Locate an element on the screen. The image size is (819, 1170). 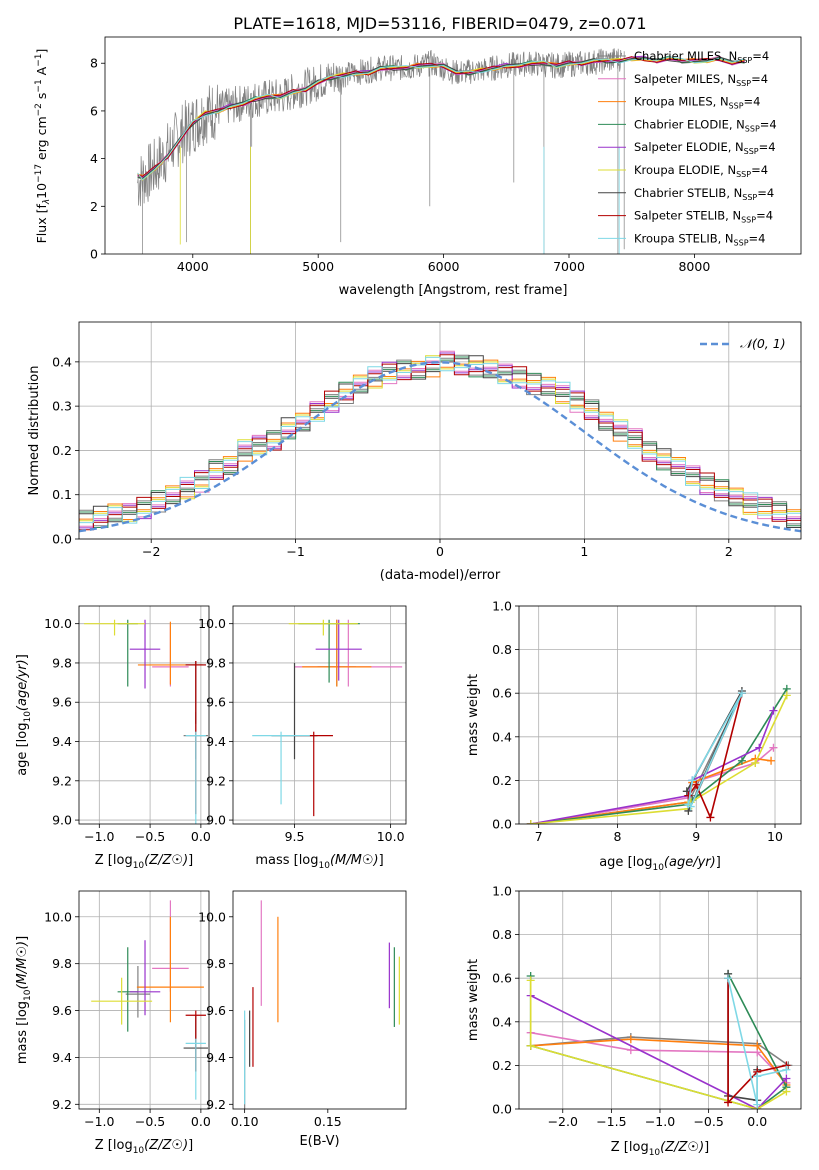
x-tick-label: −1 is located at coordinates (295, 551).